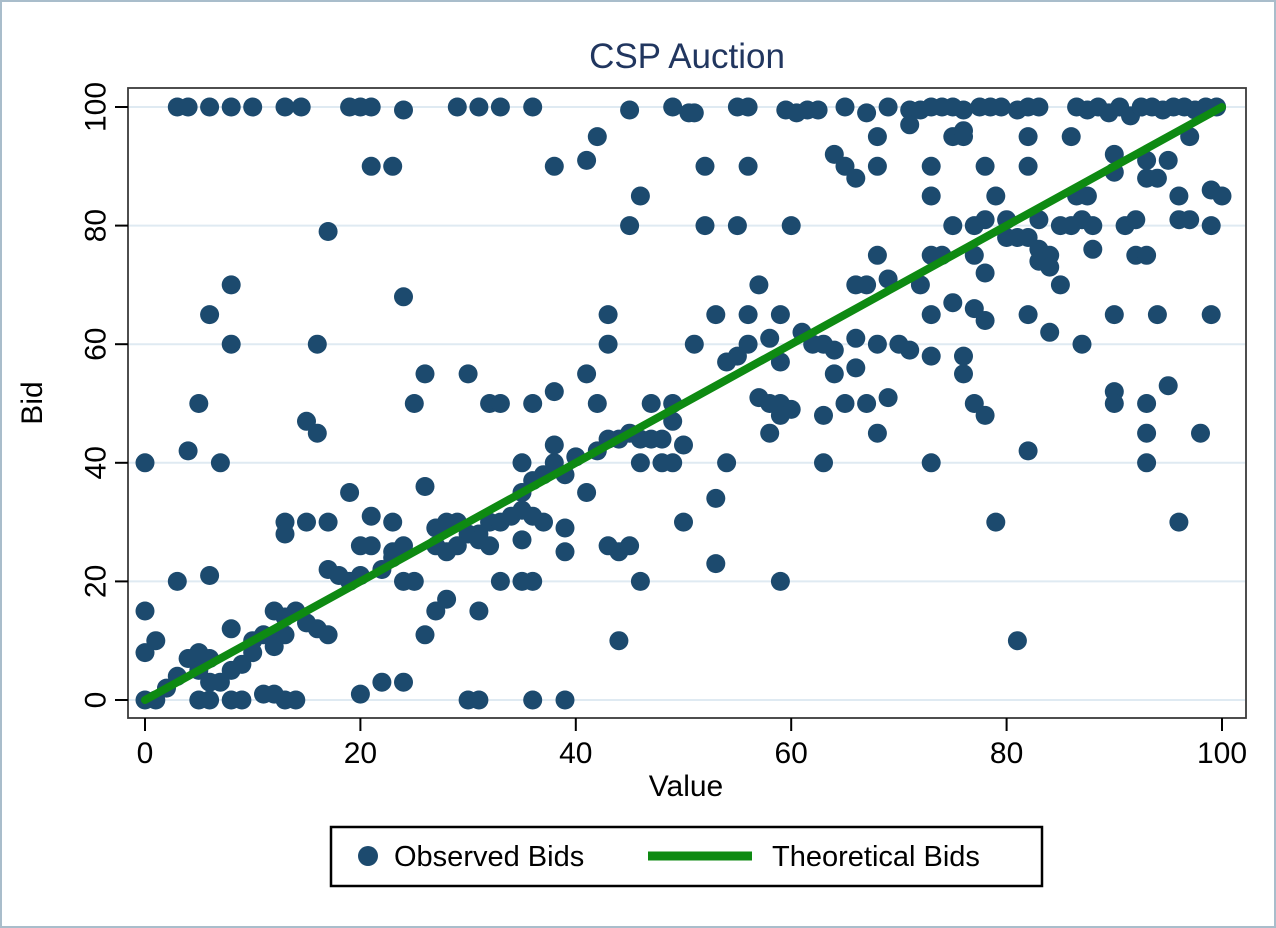 The image size is (1276, 928). Describe the element at coordinates (96, 225) in the screenshot. I see `y-tick-label-80: 80` at that location.